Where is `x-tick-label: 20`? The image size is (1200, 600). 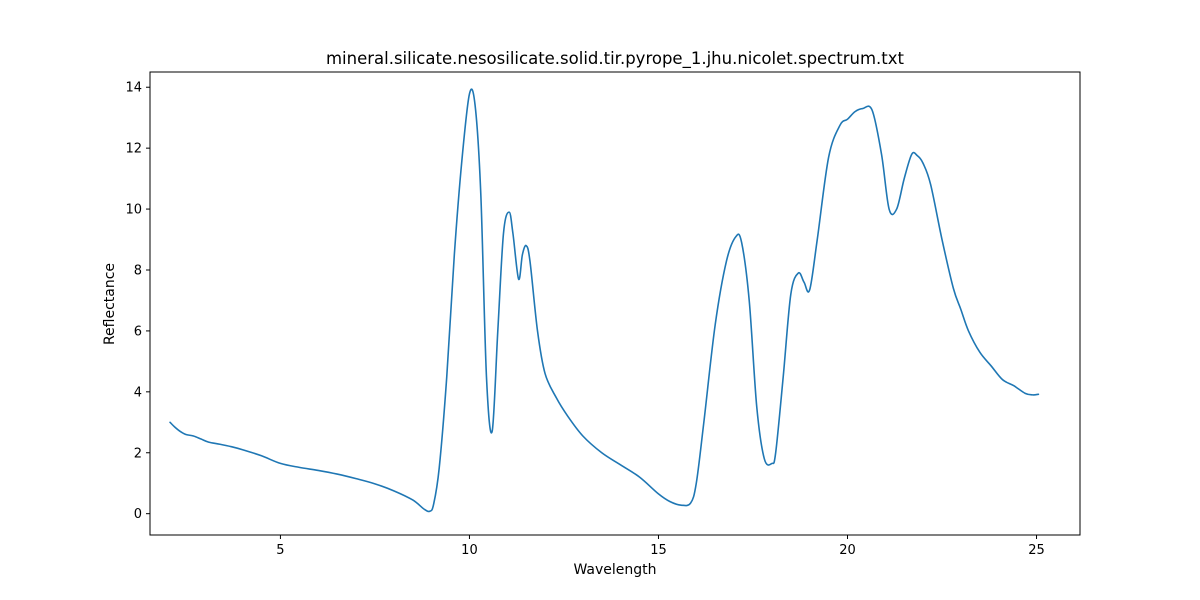
x-tick-label: 20 is located at coordinates (847, 550).